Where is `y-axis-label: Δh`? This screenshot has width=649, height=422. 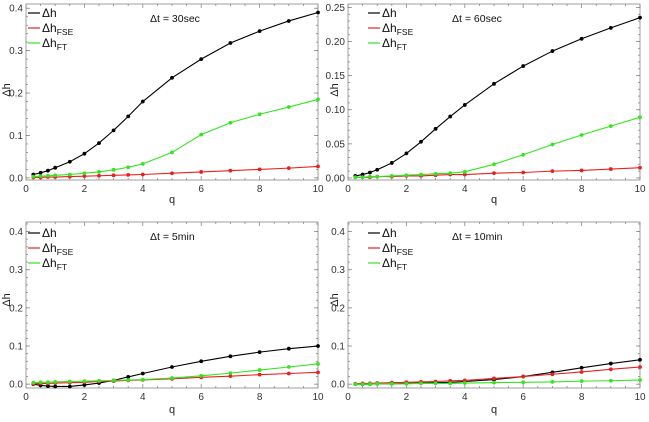
y-axis-label: Δh is located at coordinates (7, 89).